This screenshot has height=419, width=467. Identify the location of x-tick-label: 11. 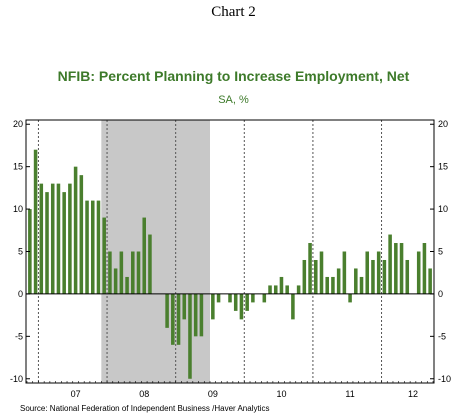
(349, 394).